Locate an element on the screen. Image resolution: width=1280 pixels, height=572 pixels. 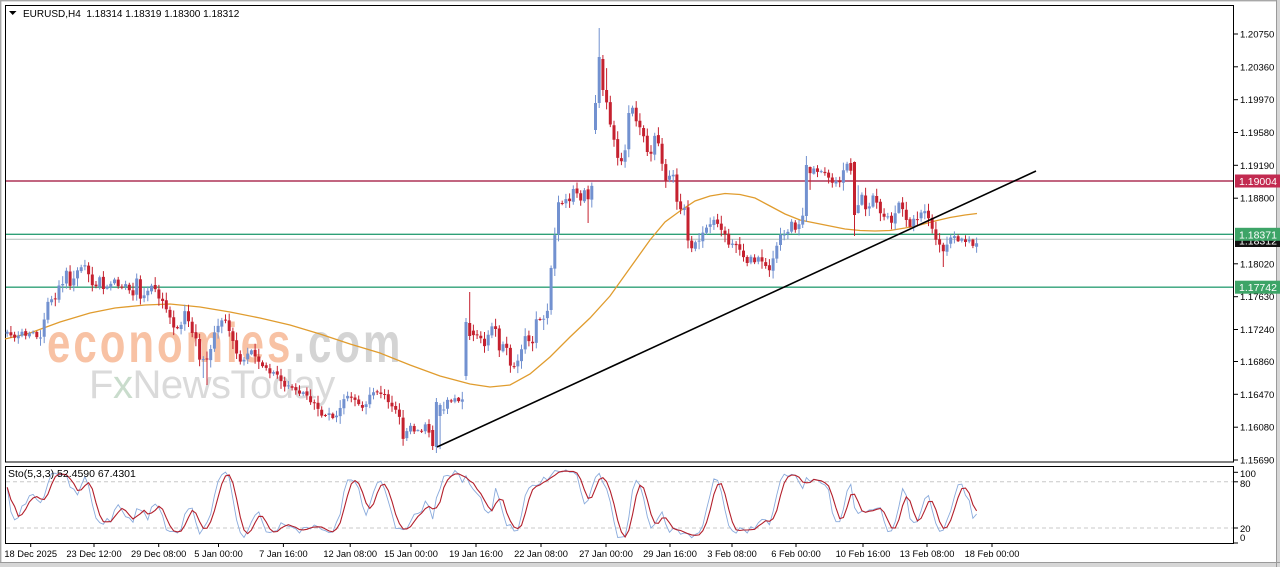
svg-text: 15 Jan 00:00 is located at coordinates (411, 554).